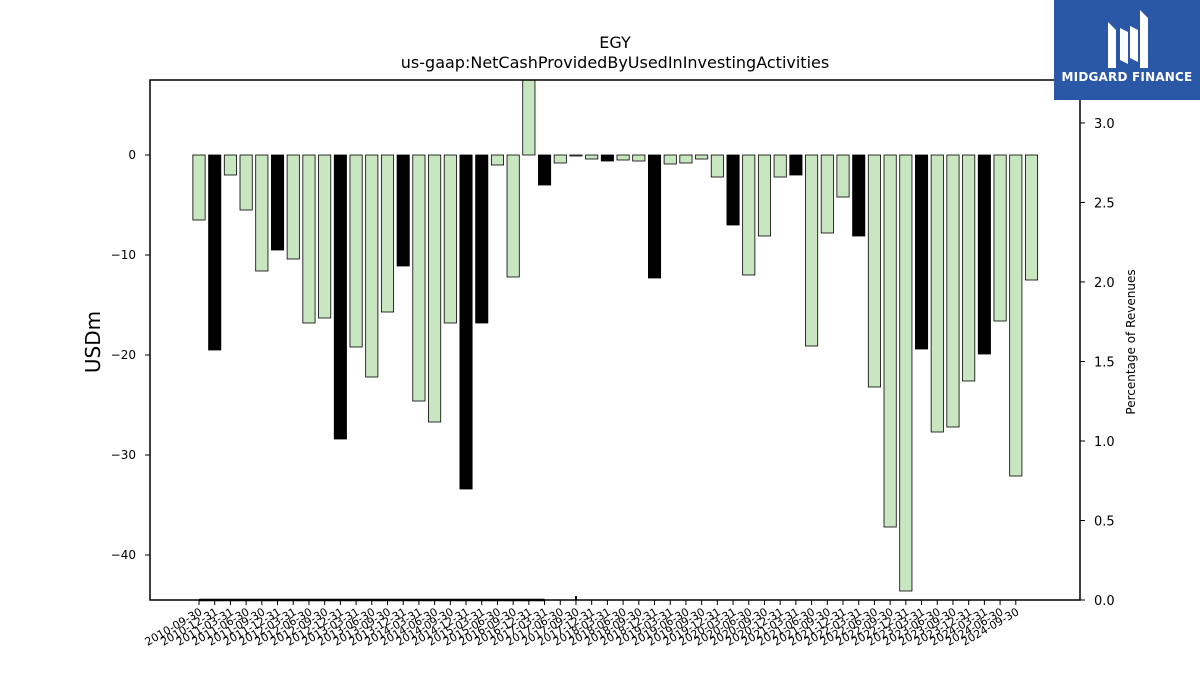  I want to click on left-tick-label: −30, so click(123, 455).